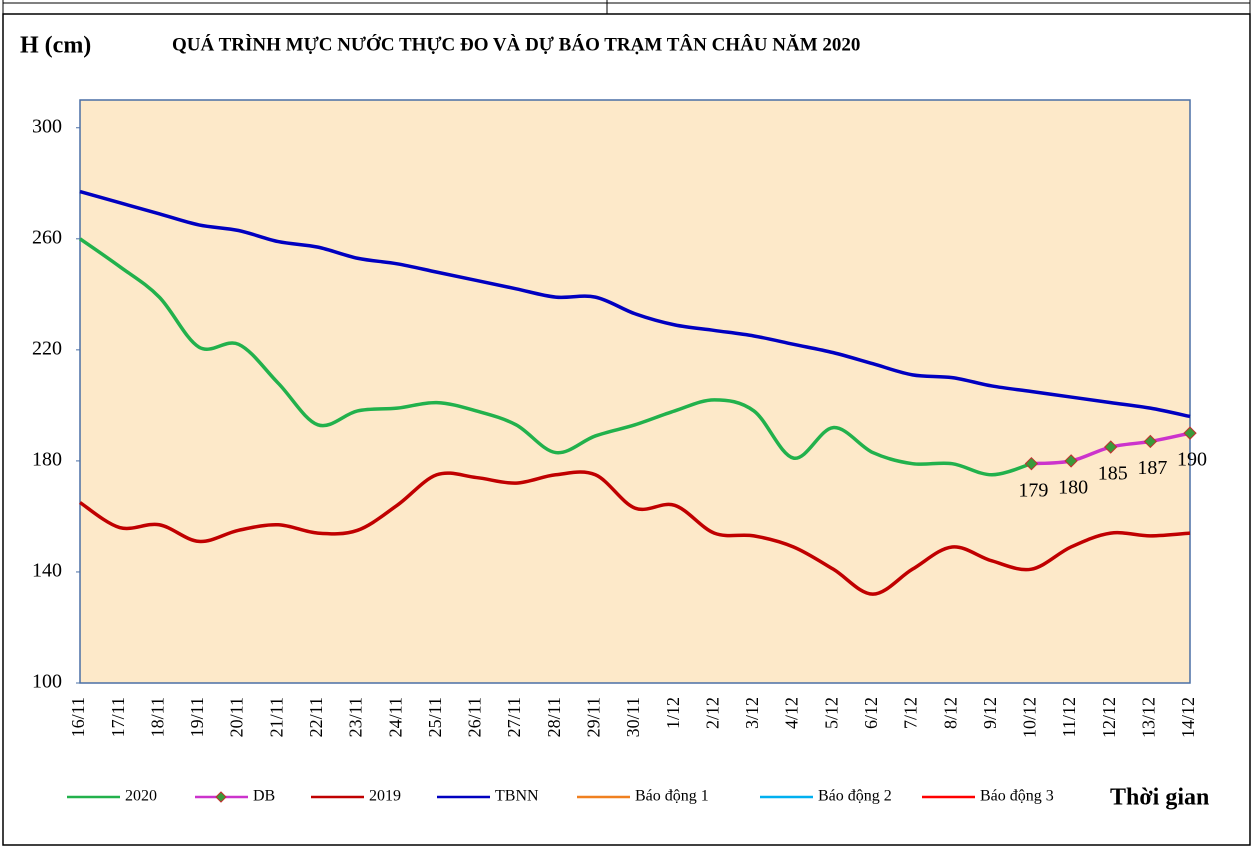  Describe the element at coordinates (871, 713) in the screenshot. I see `x-tick-label: 6/12` at that location.